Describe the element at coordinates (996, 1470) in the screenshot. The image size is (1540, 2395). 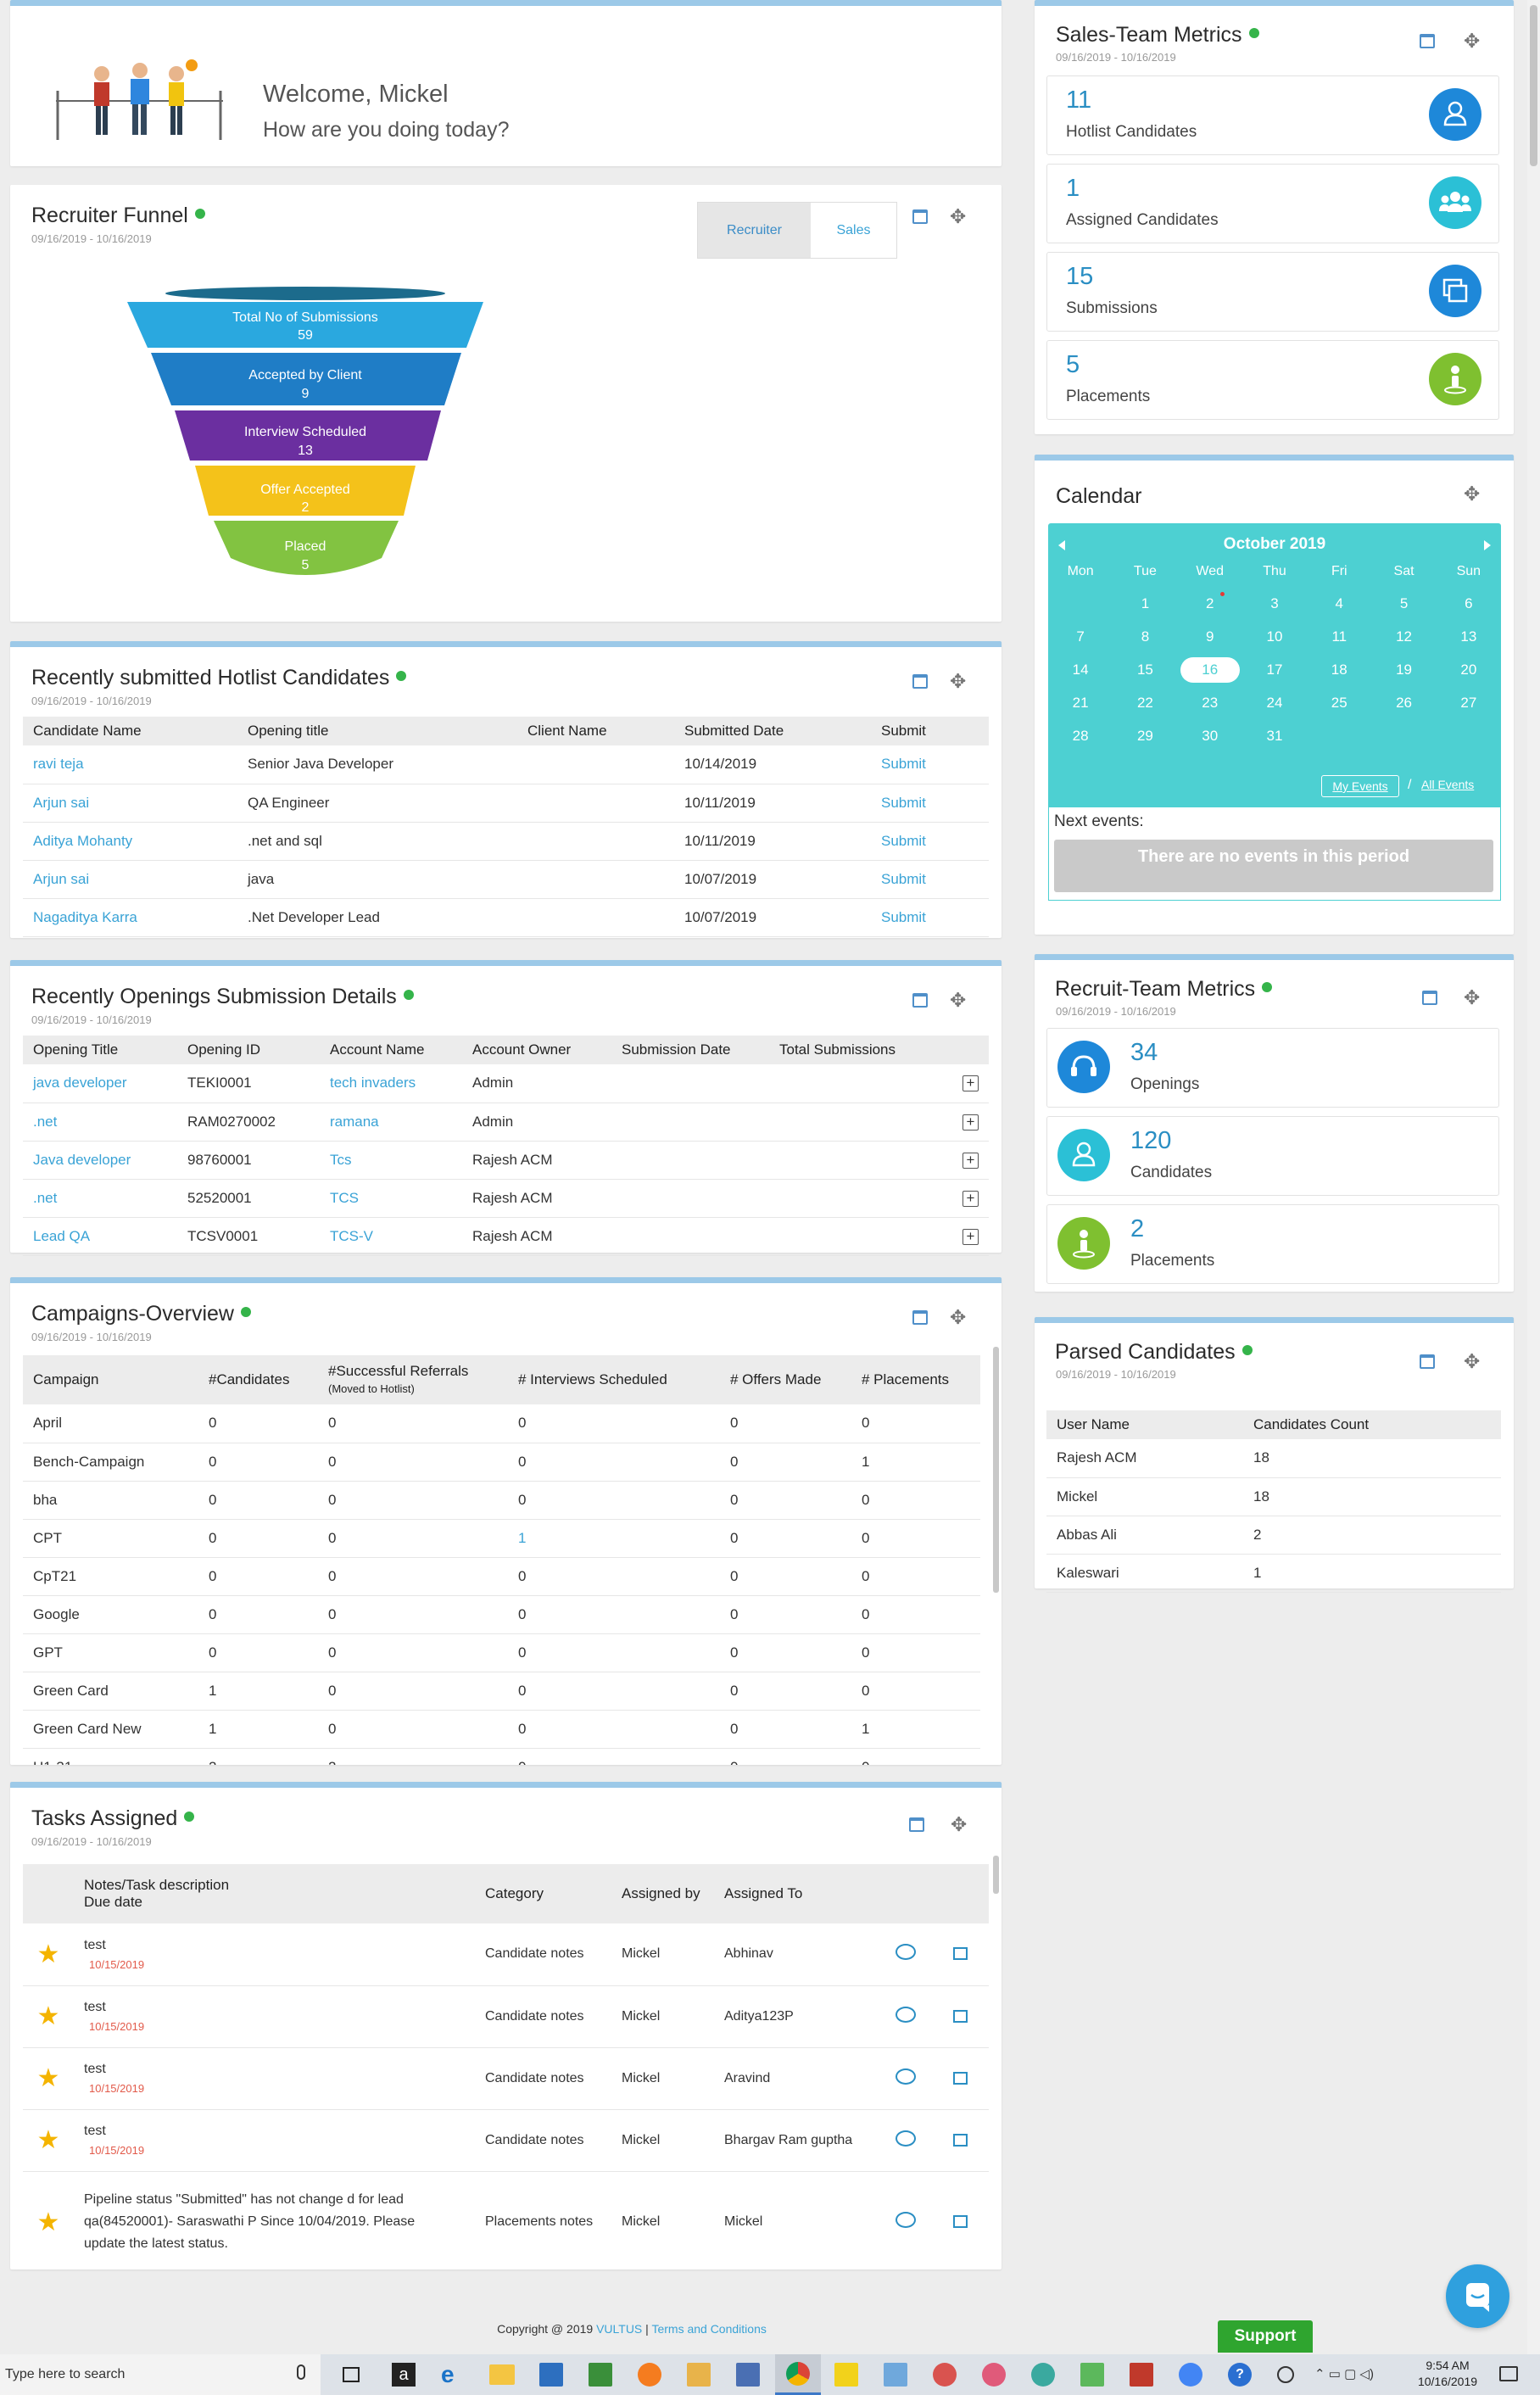
I see `campaigns-scrollbar` at that location.